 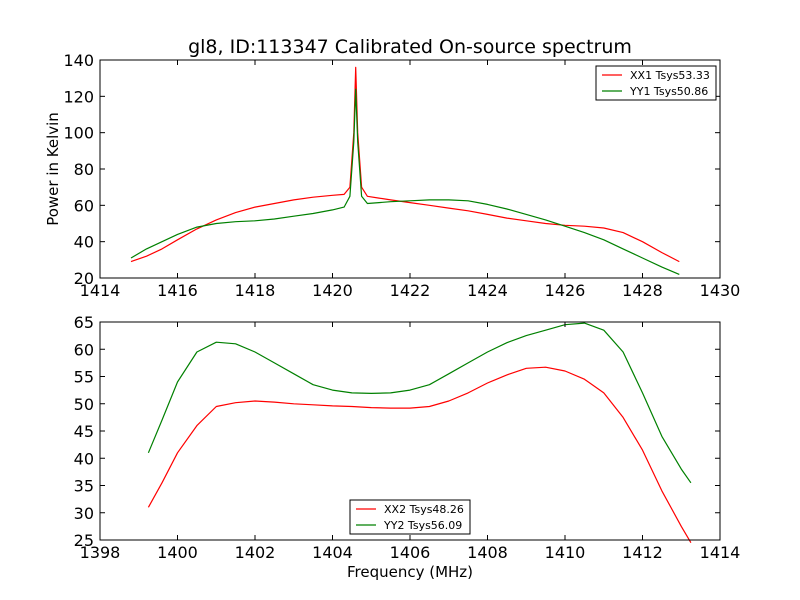 What do you see at coordinates (487, 552) in the screenshot?
I see `x-tick-label: 1408` at bounding box center [487, 552].